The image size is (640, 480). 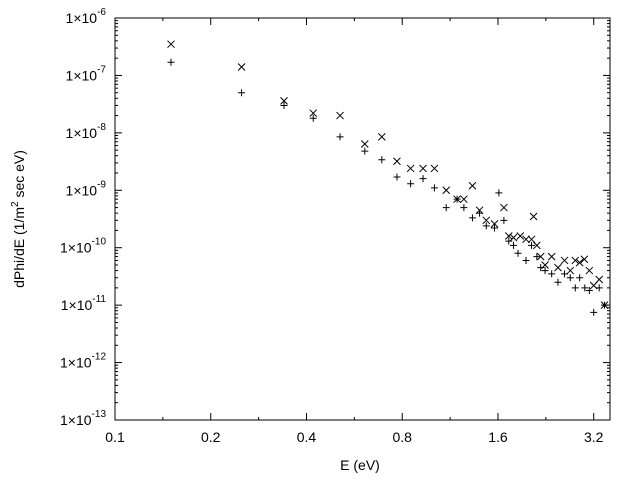 I want to click on x-tick-label: 0.2, so click(x=211, y=437).